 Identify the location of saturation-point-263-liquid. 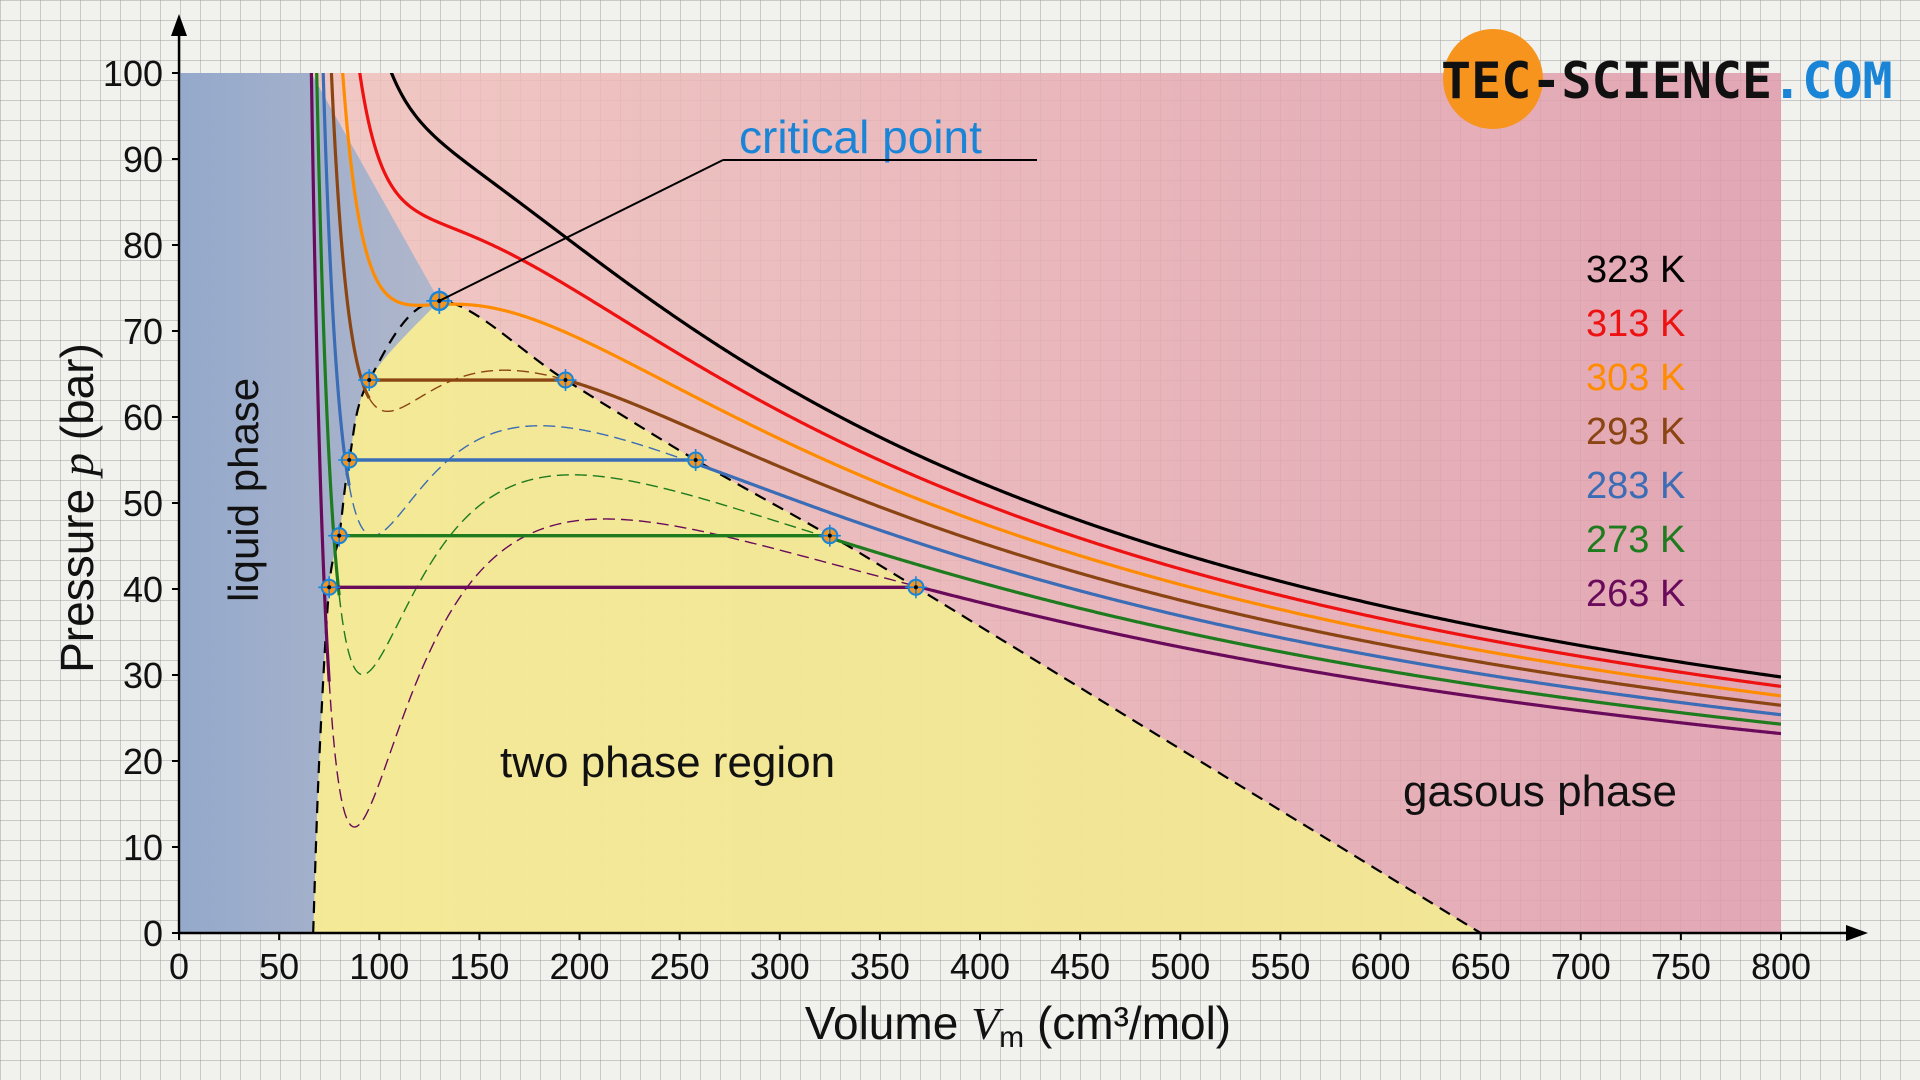
(329, 587).